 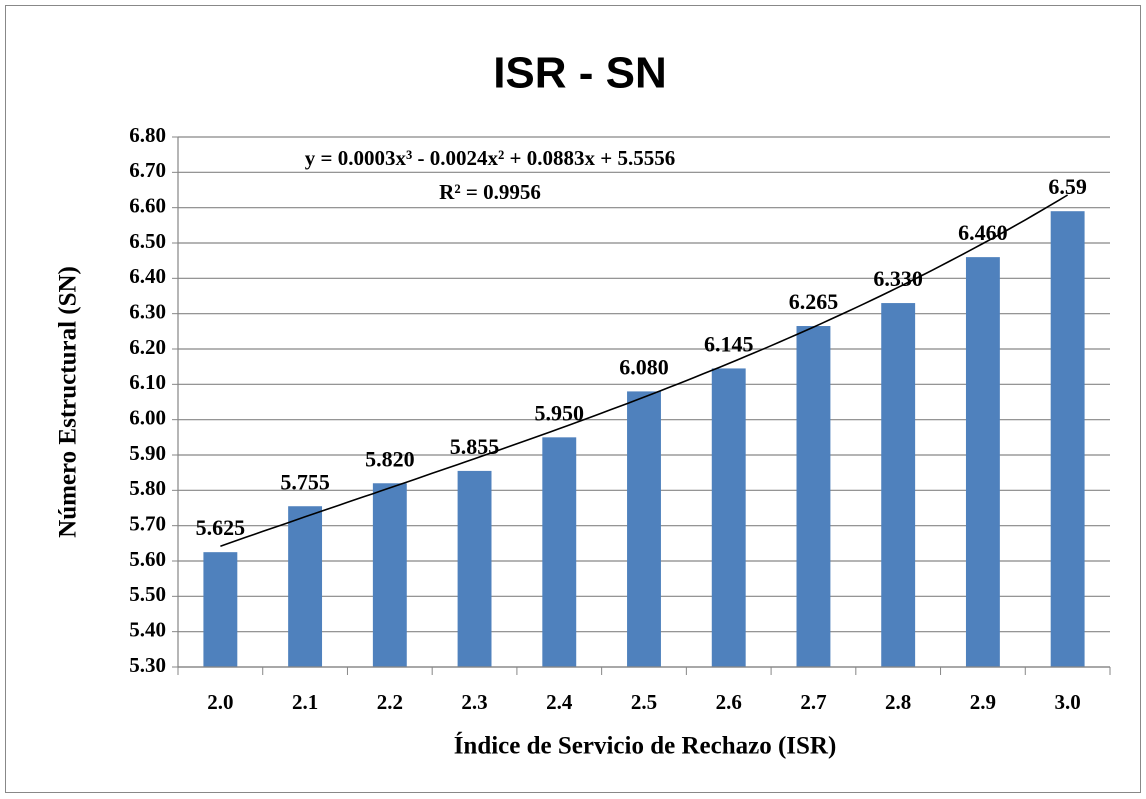 I want to click on y-tick-label: 5.50, so click(x=147, y=594).